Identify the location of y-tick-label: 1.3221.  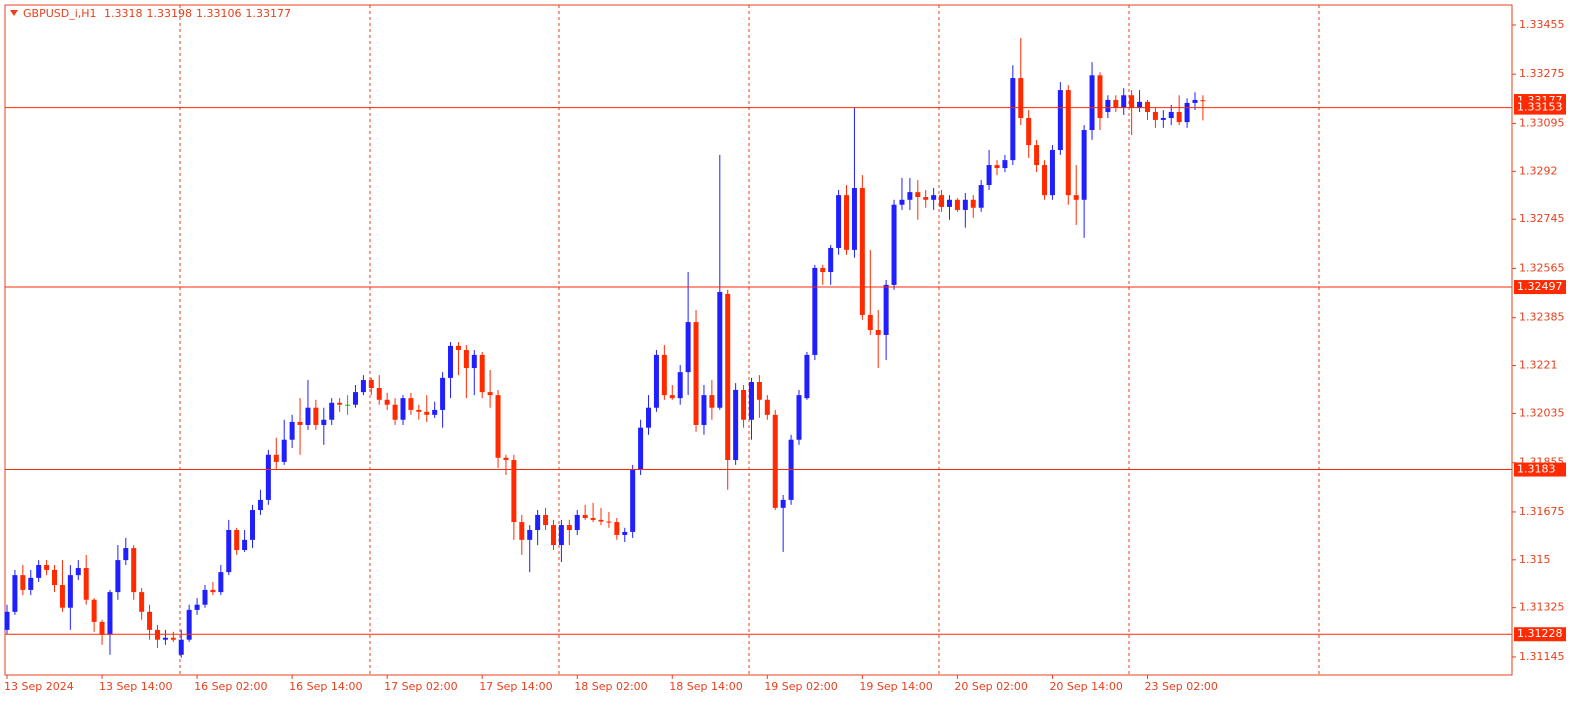
(1538, 365).